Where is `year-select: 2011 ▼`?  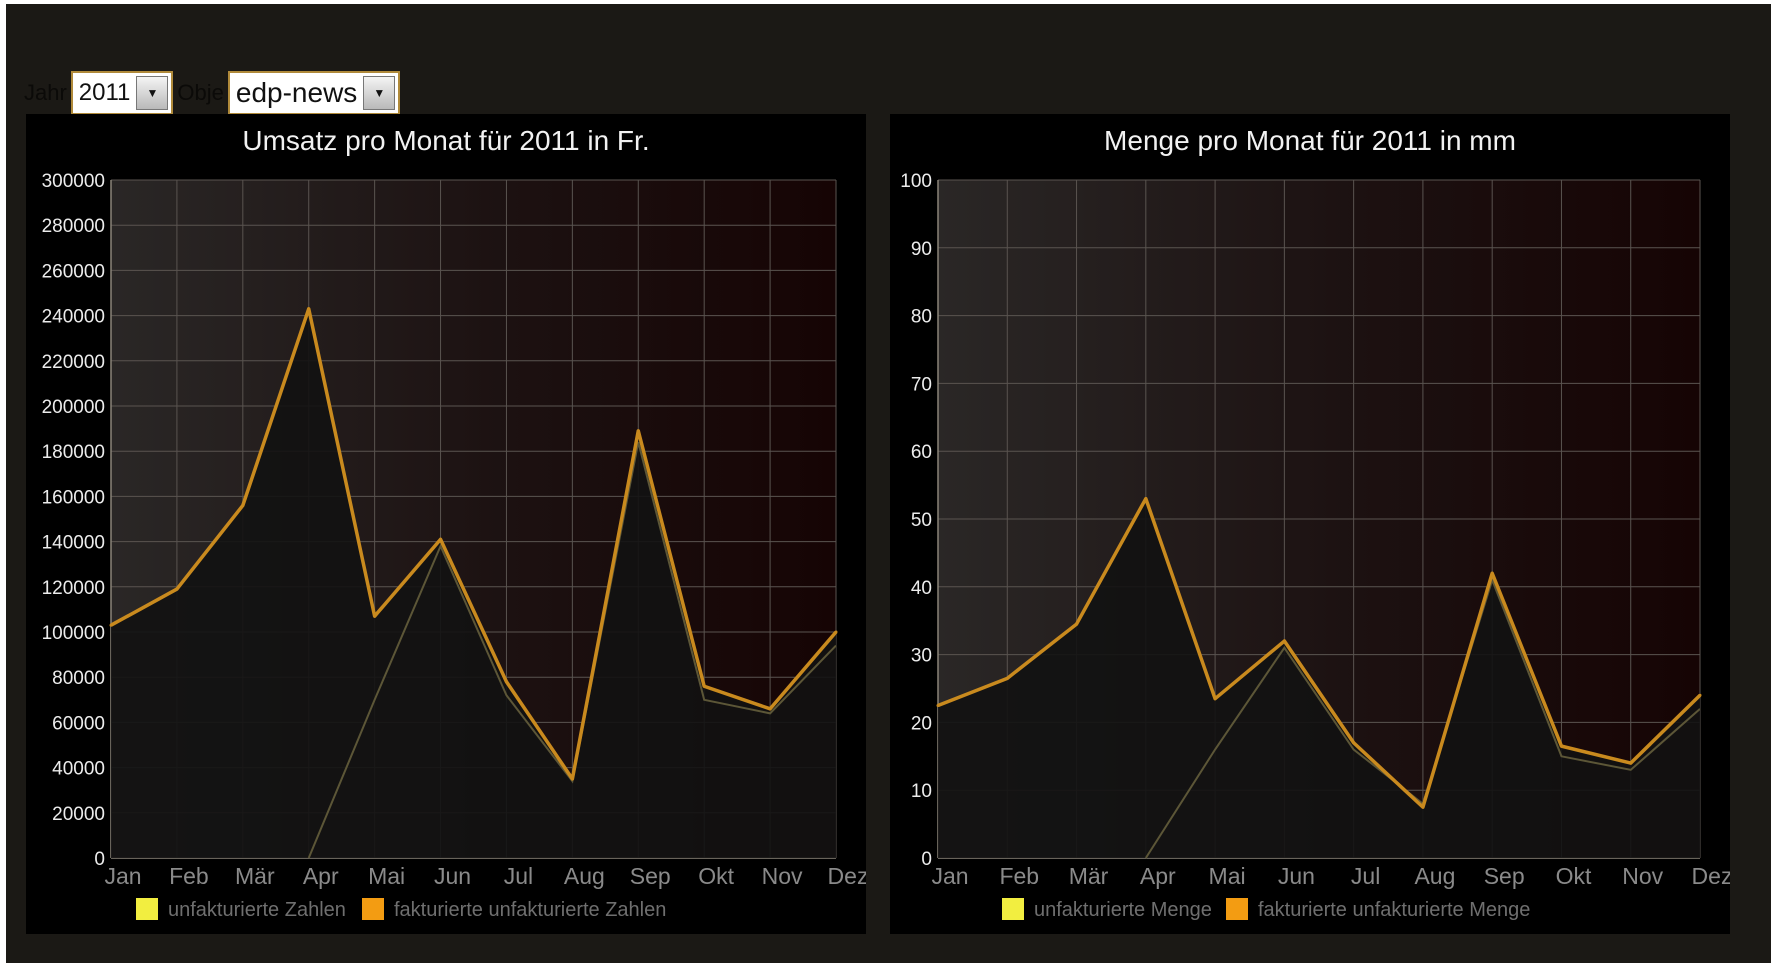
year-select: 2011 ▼ is located at coordinates (122, 93).